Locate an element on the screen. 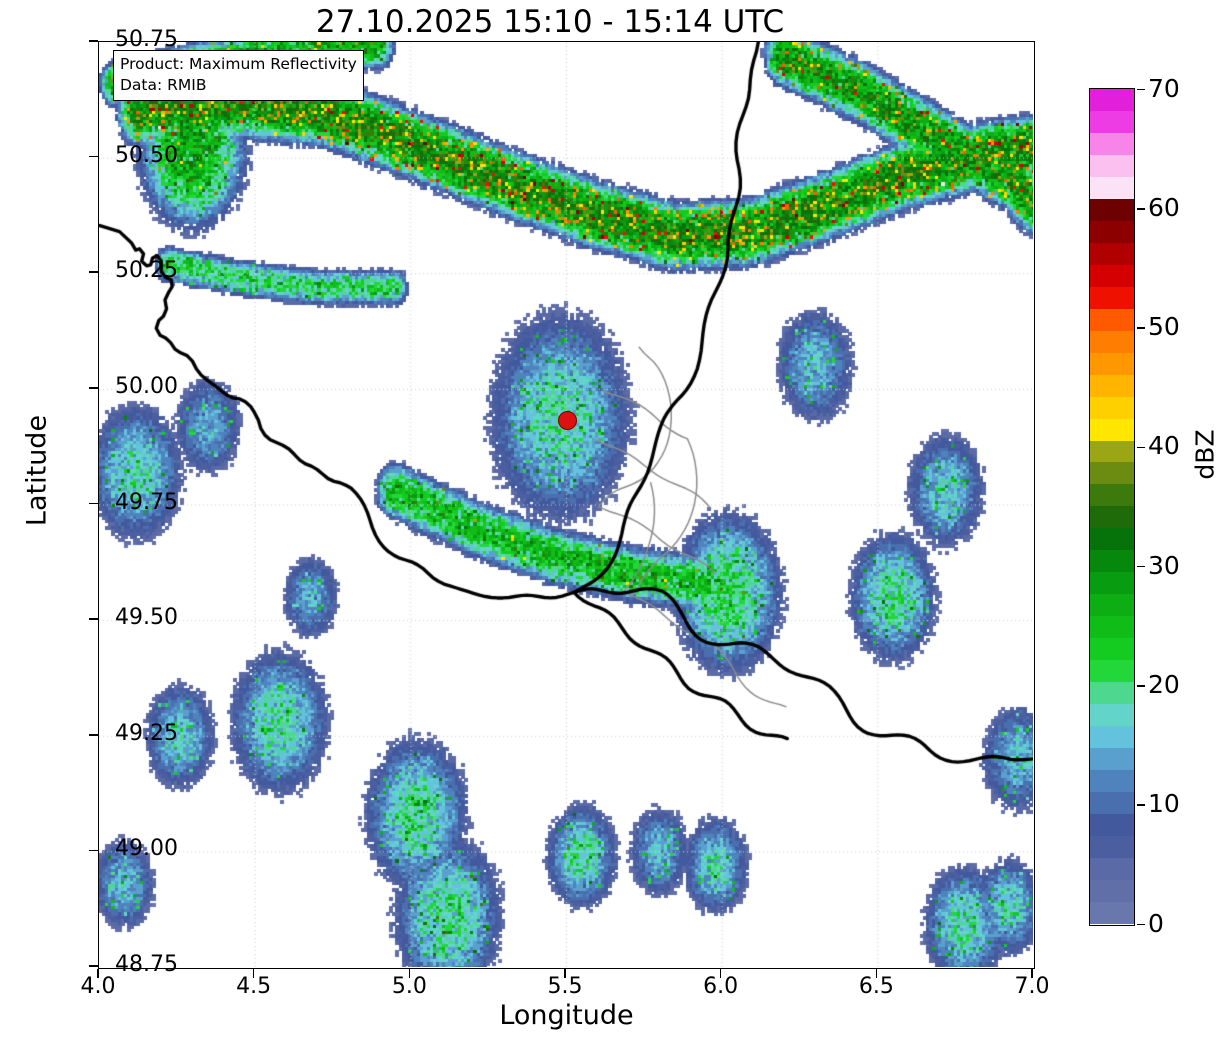  colorbar-tick-label: 0 is located at coordinates (1156, 923).